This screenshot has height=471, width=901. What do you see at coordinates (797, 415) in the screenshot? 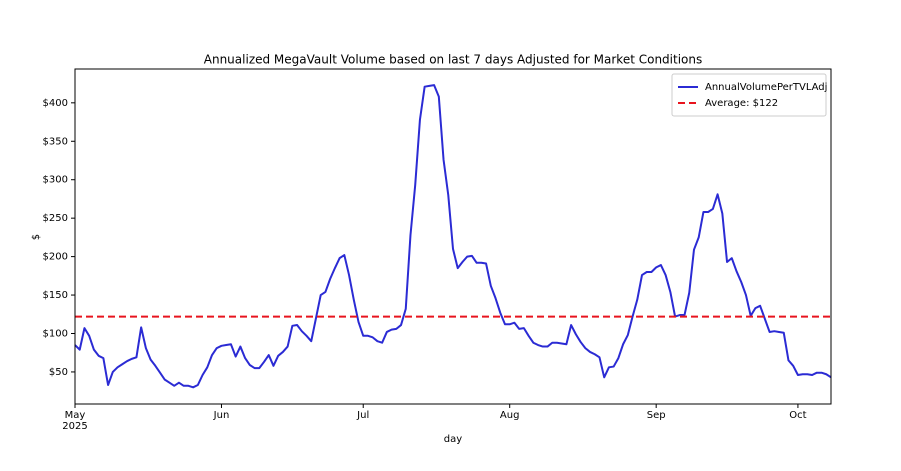
I see `x-tick-label: Oct` at bounding box center [797, 415].